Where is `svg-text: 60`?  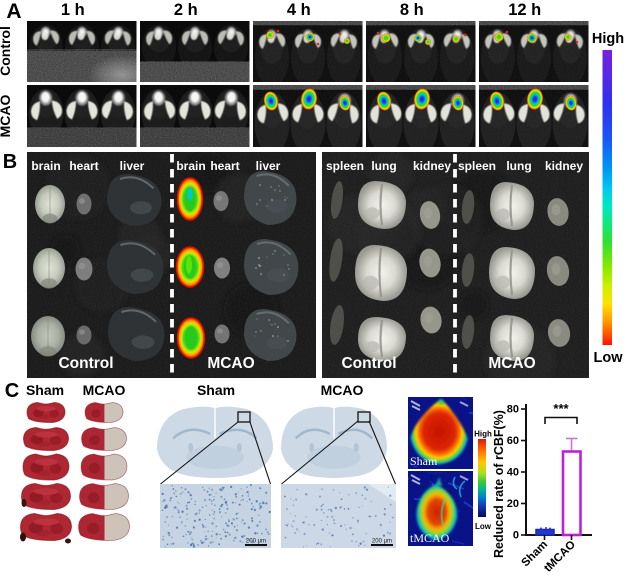 svg-text: 60 is located at coordinates (513, 441).